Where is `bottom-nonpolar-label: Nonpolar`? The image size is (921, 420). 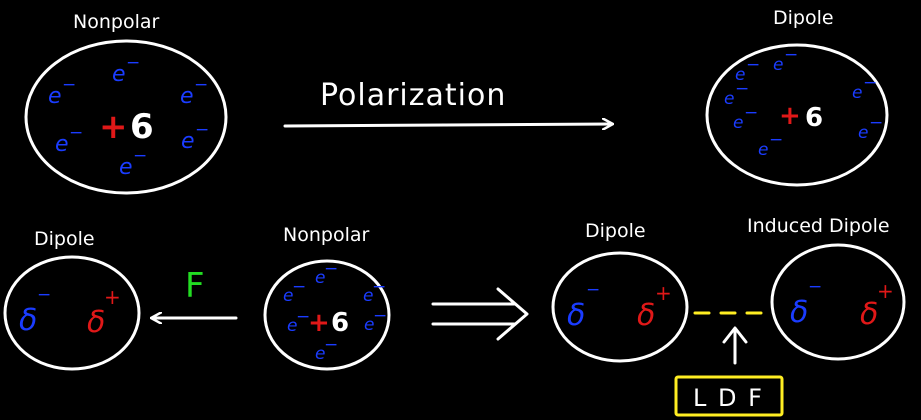
bottom-nonpolar-label: Nonpolar is located at coordinates (326, 235).